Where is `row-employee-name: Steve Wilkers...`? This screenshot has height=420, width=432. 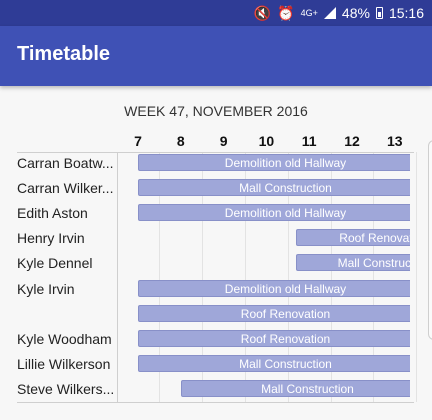 row-employee-name: Steve Wilkers... is located at coordinates (66, 388).